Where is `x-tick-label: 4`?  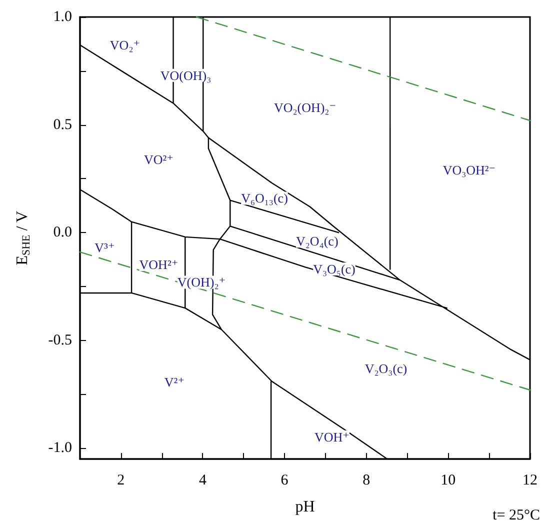 x-tick-label: 4 is located at coordinates (202, 480).